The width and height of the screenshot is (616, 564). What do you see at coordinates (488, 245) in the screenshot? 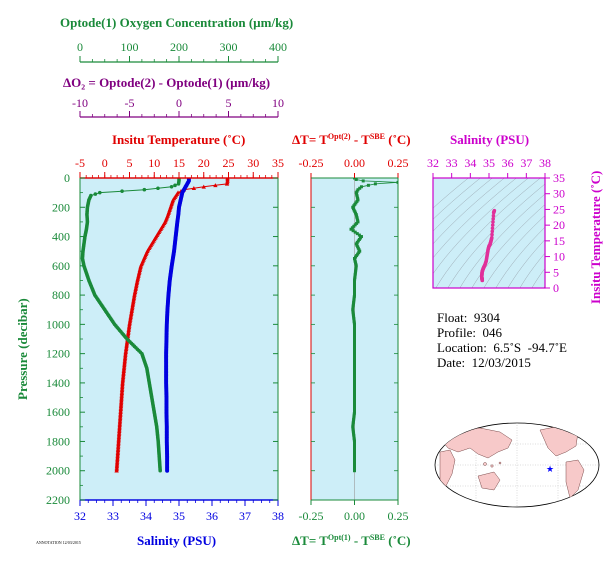
I see `t-s-series` at bounding box center [488, 245].